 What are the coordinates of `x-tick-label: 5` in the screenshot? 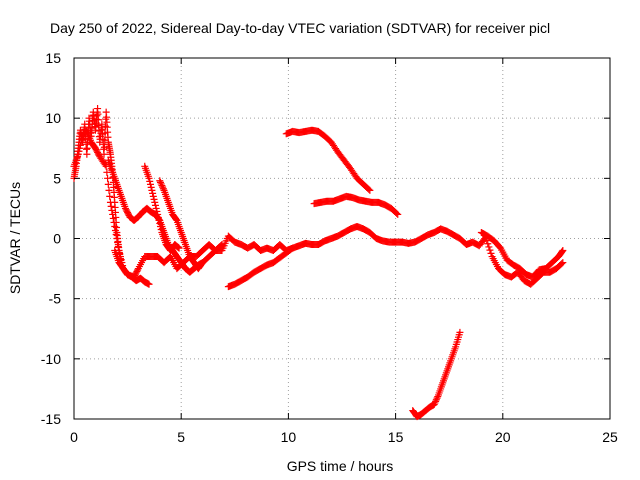 It's located at (181, 437).